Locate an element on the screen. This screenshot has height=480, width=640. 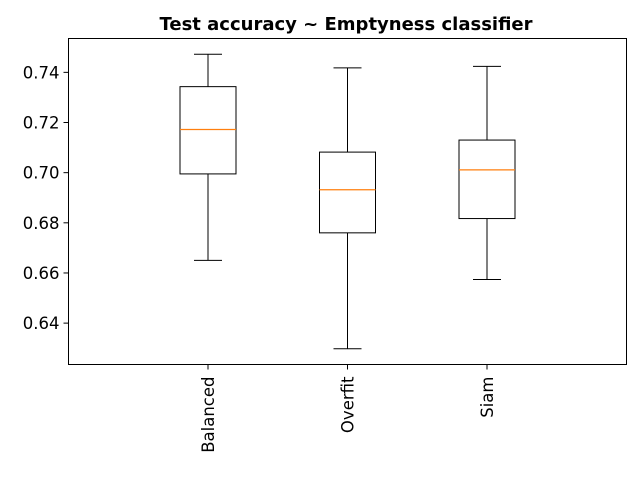
x-tick-label: Balanced is located at coordinates (208, 415).